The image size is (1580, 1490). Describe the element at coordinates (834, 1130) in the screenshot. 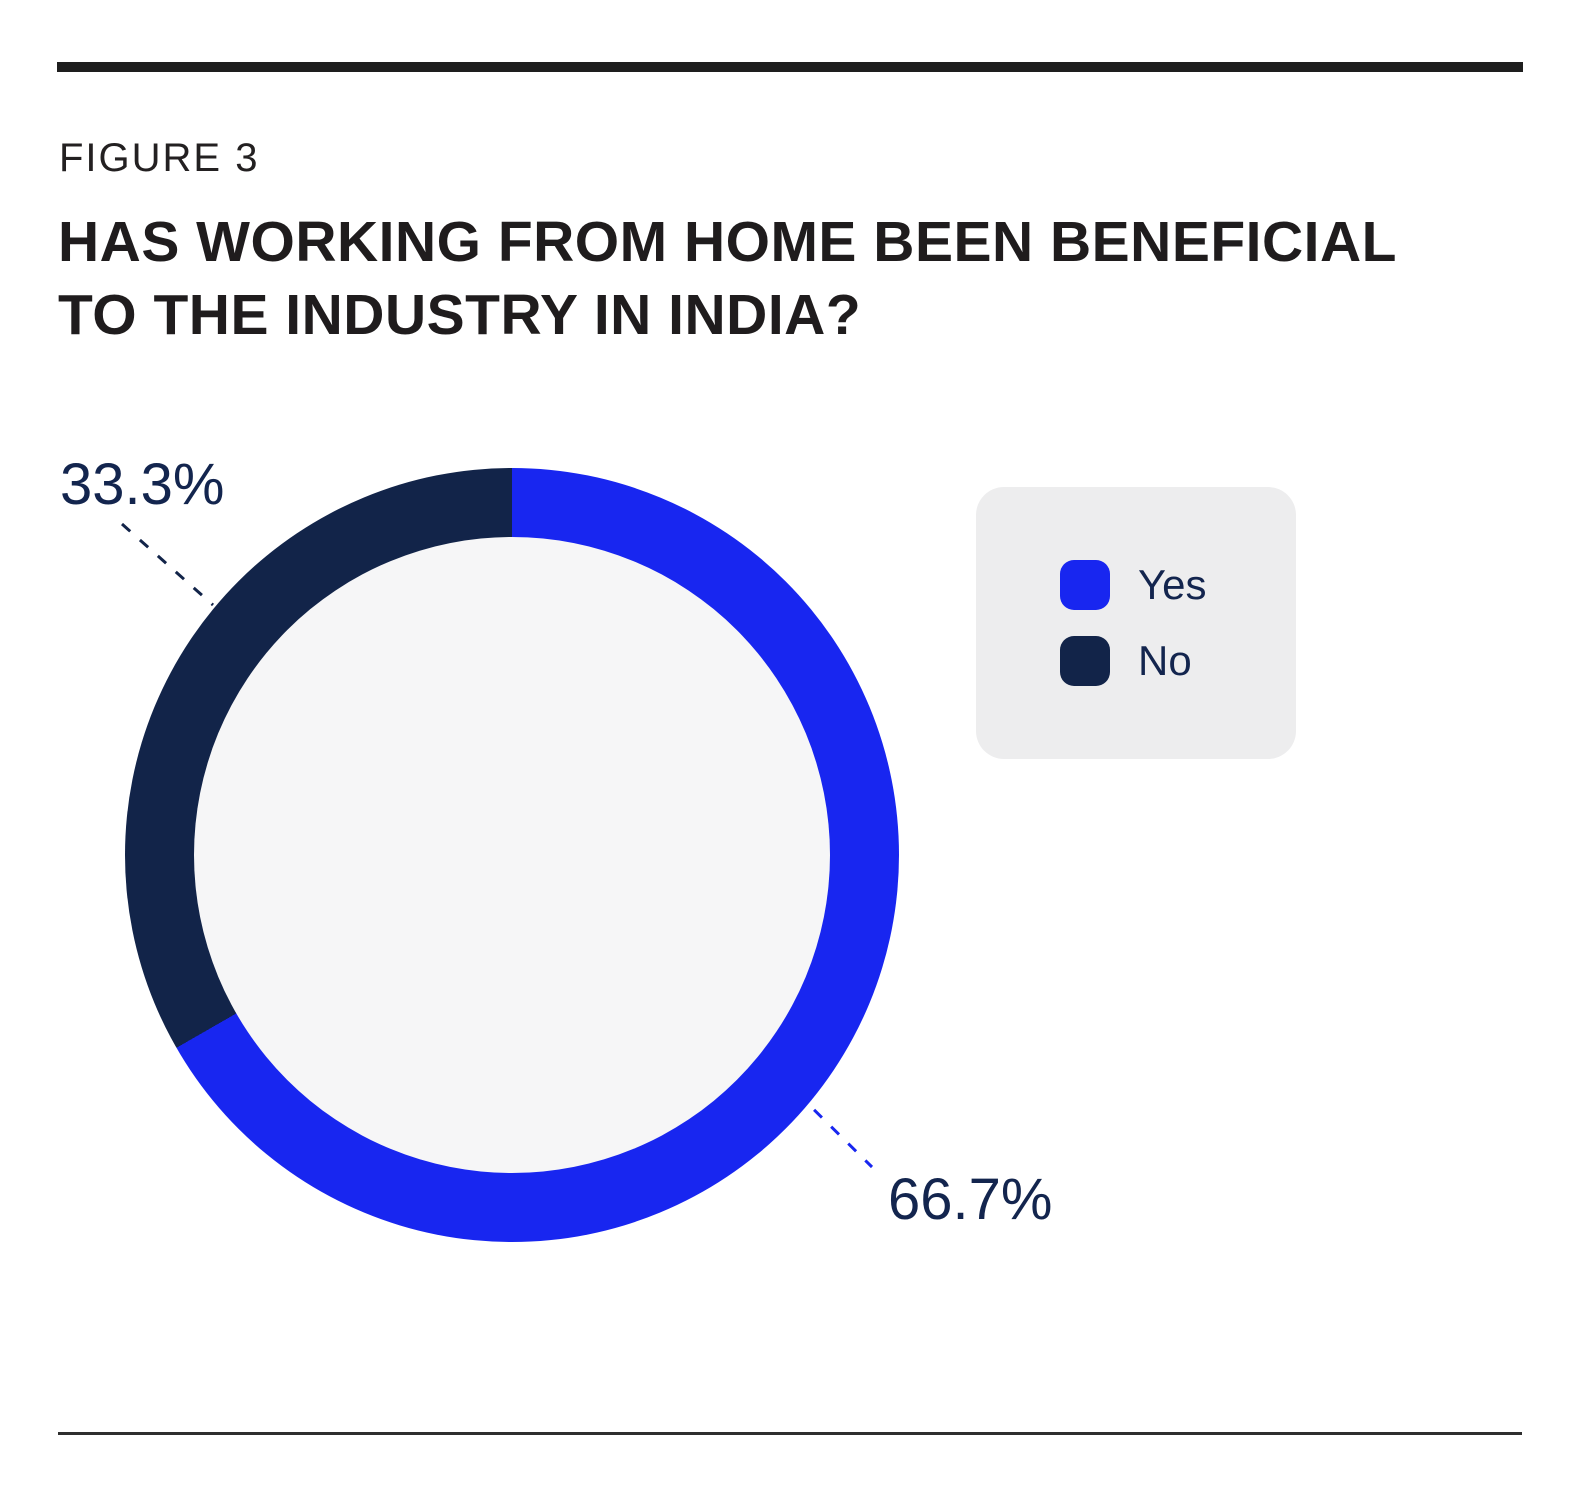

I see `leader-line-yes` at that location.